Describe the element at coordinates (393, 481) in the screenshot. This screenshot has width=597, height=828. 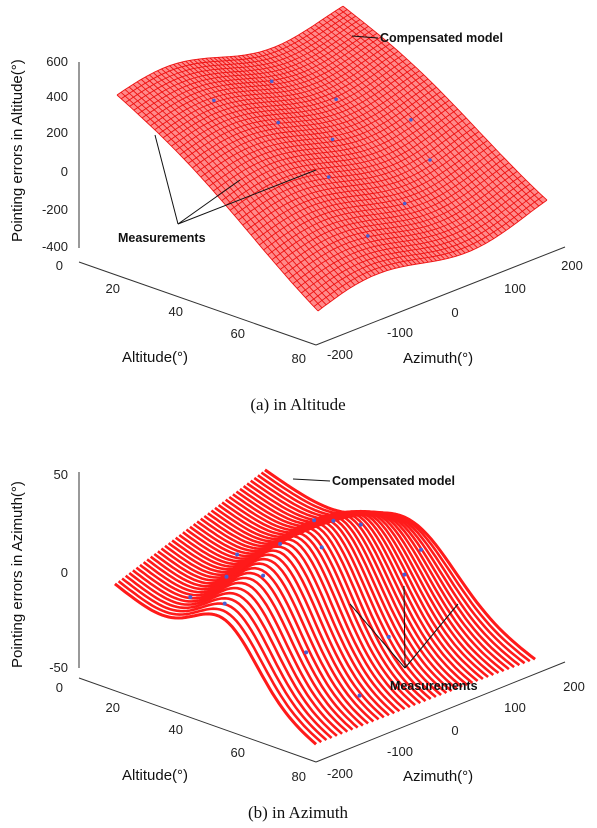
I see `compensated-model-label-b: Compensated model` at that location.